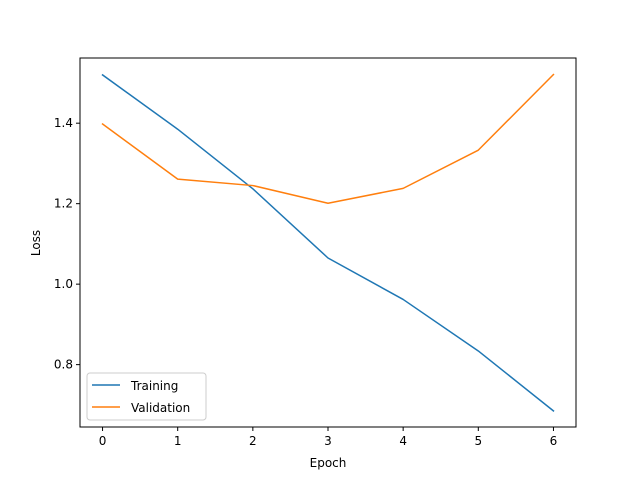  What do you see at coordinates (328, 463) in the screenshot?
I see `x-axis-label: Epoch` at bounding box center [328, 463].